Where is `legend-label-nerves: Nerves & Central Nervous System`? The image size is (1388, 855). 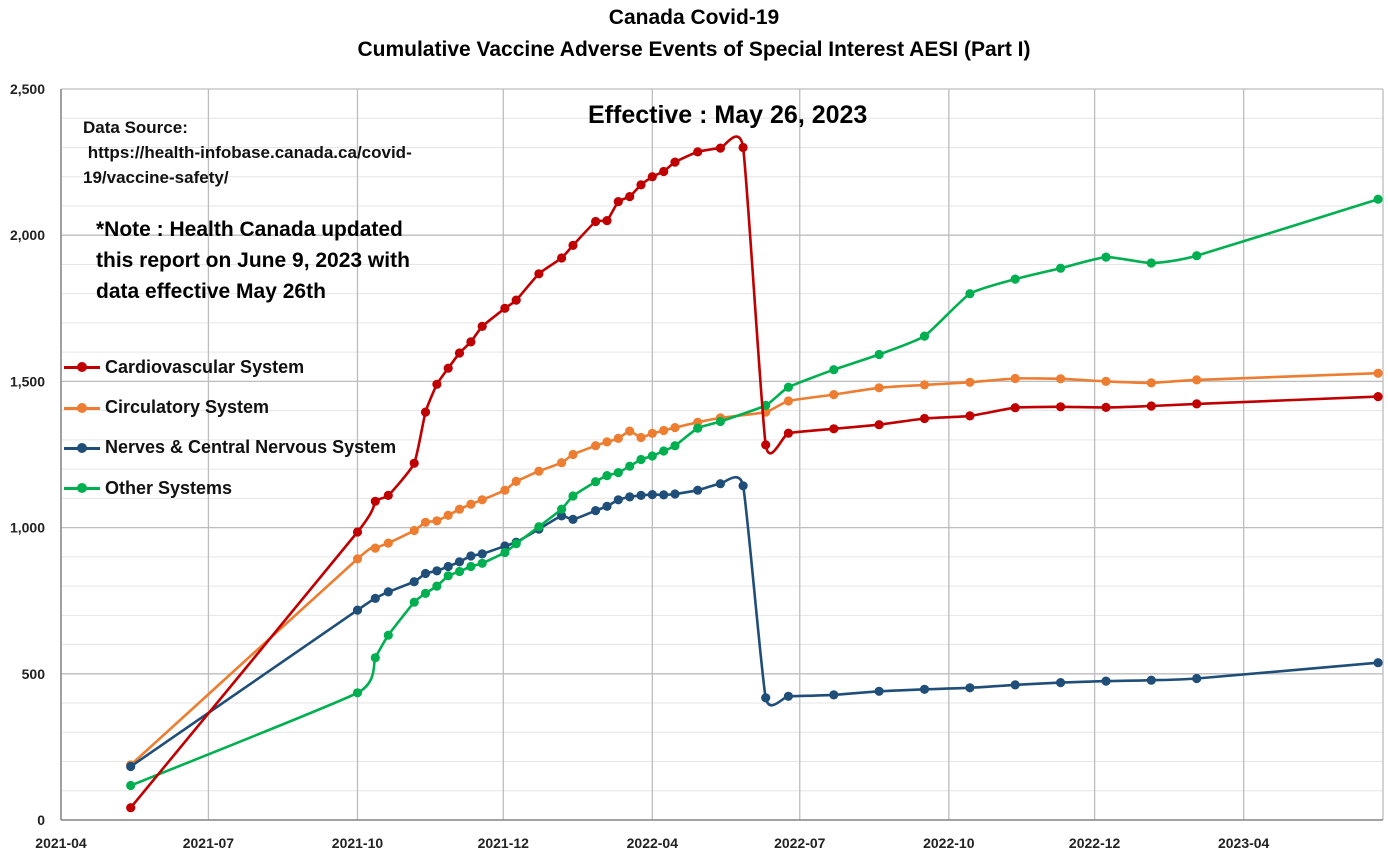
legend-label-nerves: Nerves & Central Nervous System is located at coordinates (251, 447).